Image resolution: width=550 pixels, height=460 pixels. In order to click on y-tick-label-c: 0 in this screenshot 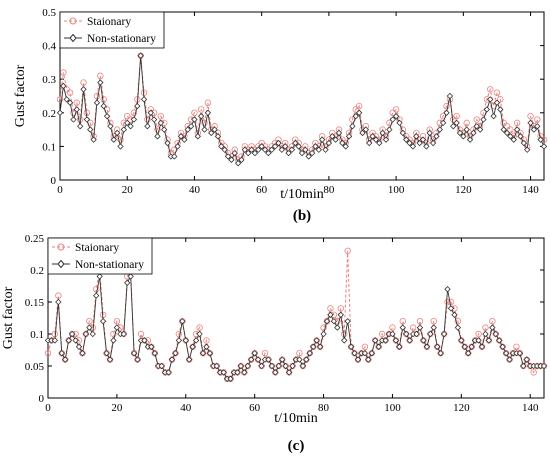, I will do `click(42, 399)`.